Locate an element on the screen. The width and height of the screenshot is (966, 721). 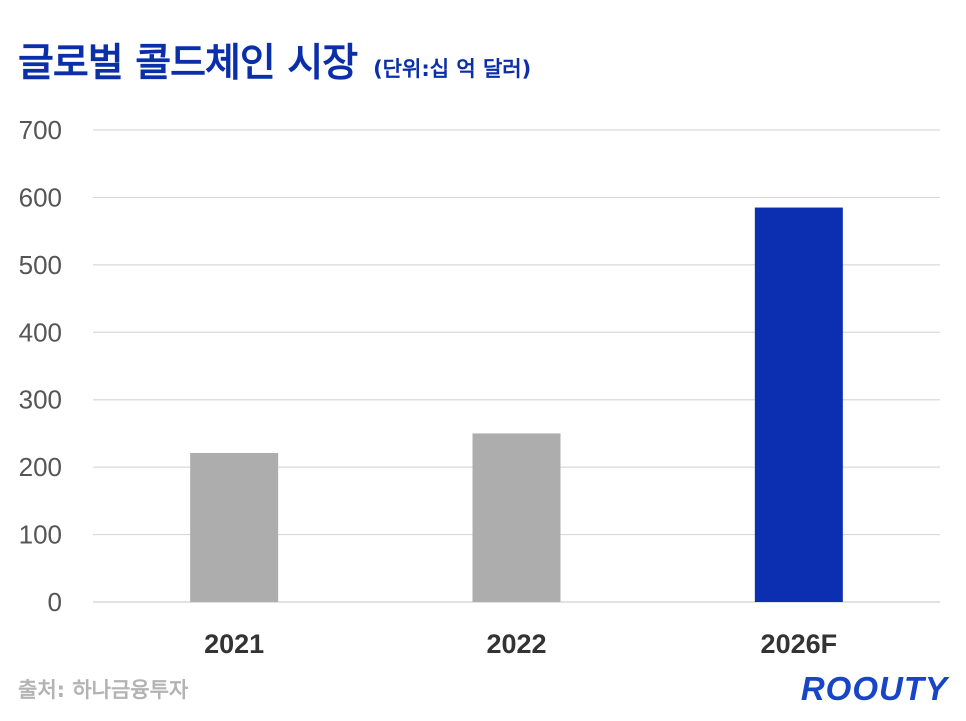
x-axis-labels: 2021 2022 2026F is located at coordinates (520, 644).